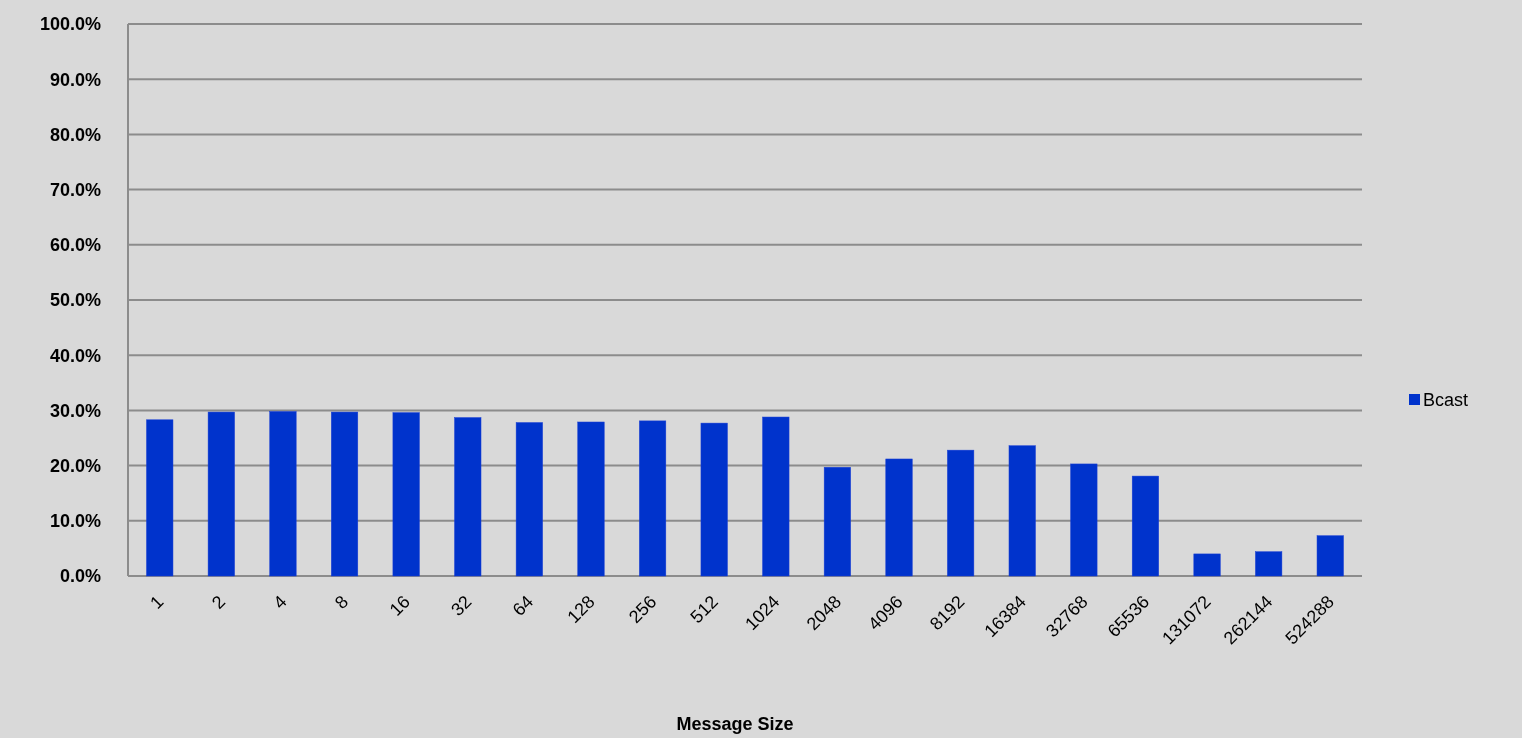 The width and height of the screenshot is (1522, 738). I want to click on y-tick-label: 10.0%, so click(75, 521).